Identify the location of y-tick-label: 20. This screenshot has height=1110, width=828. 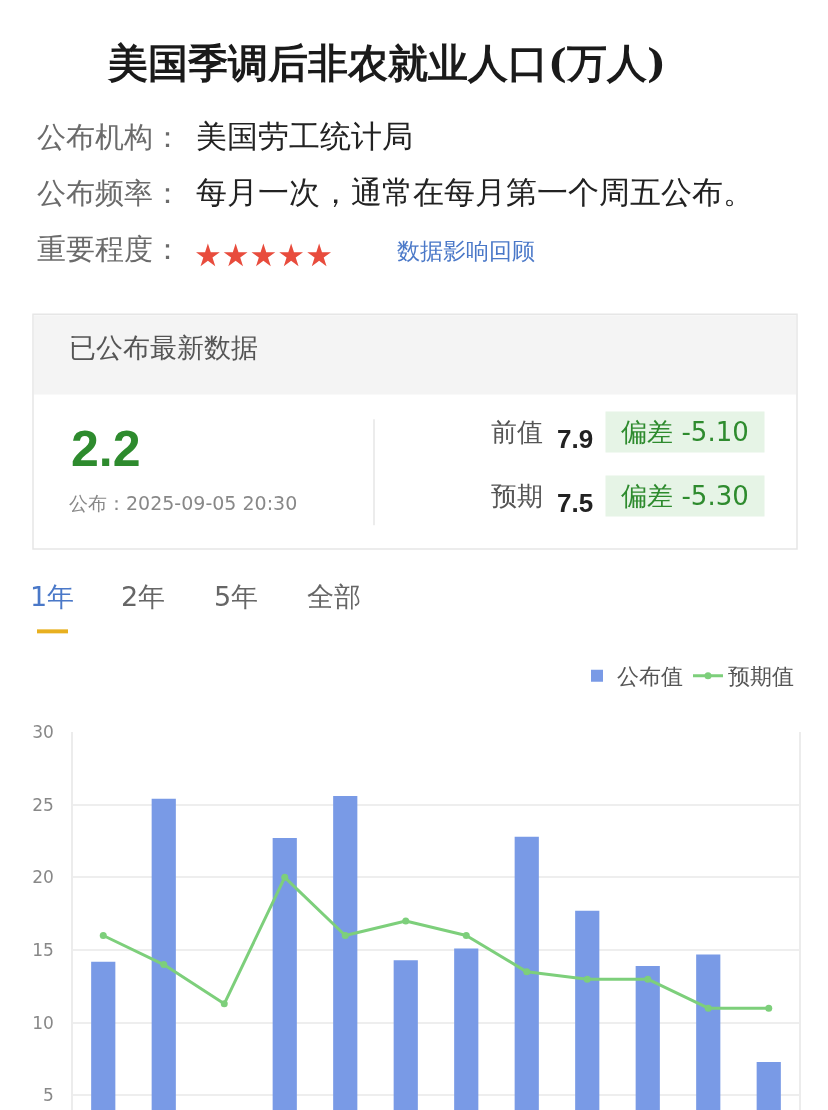
(43, 877).